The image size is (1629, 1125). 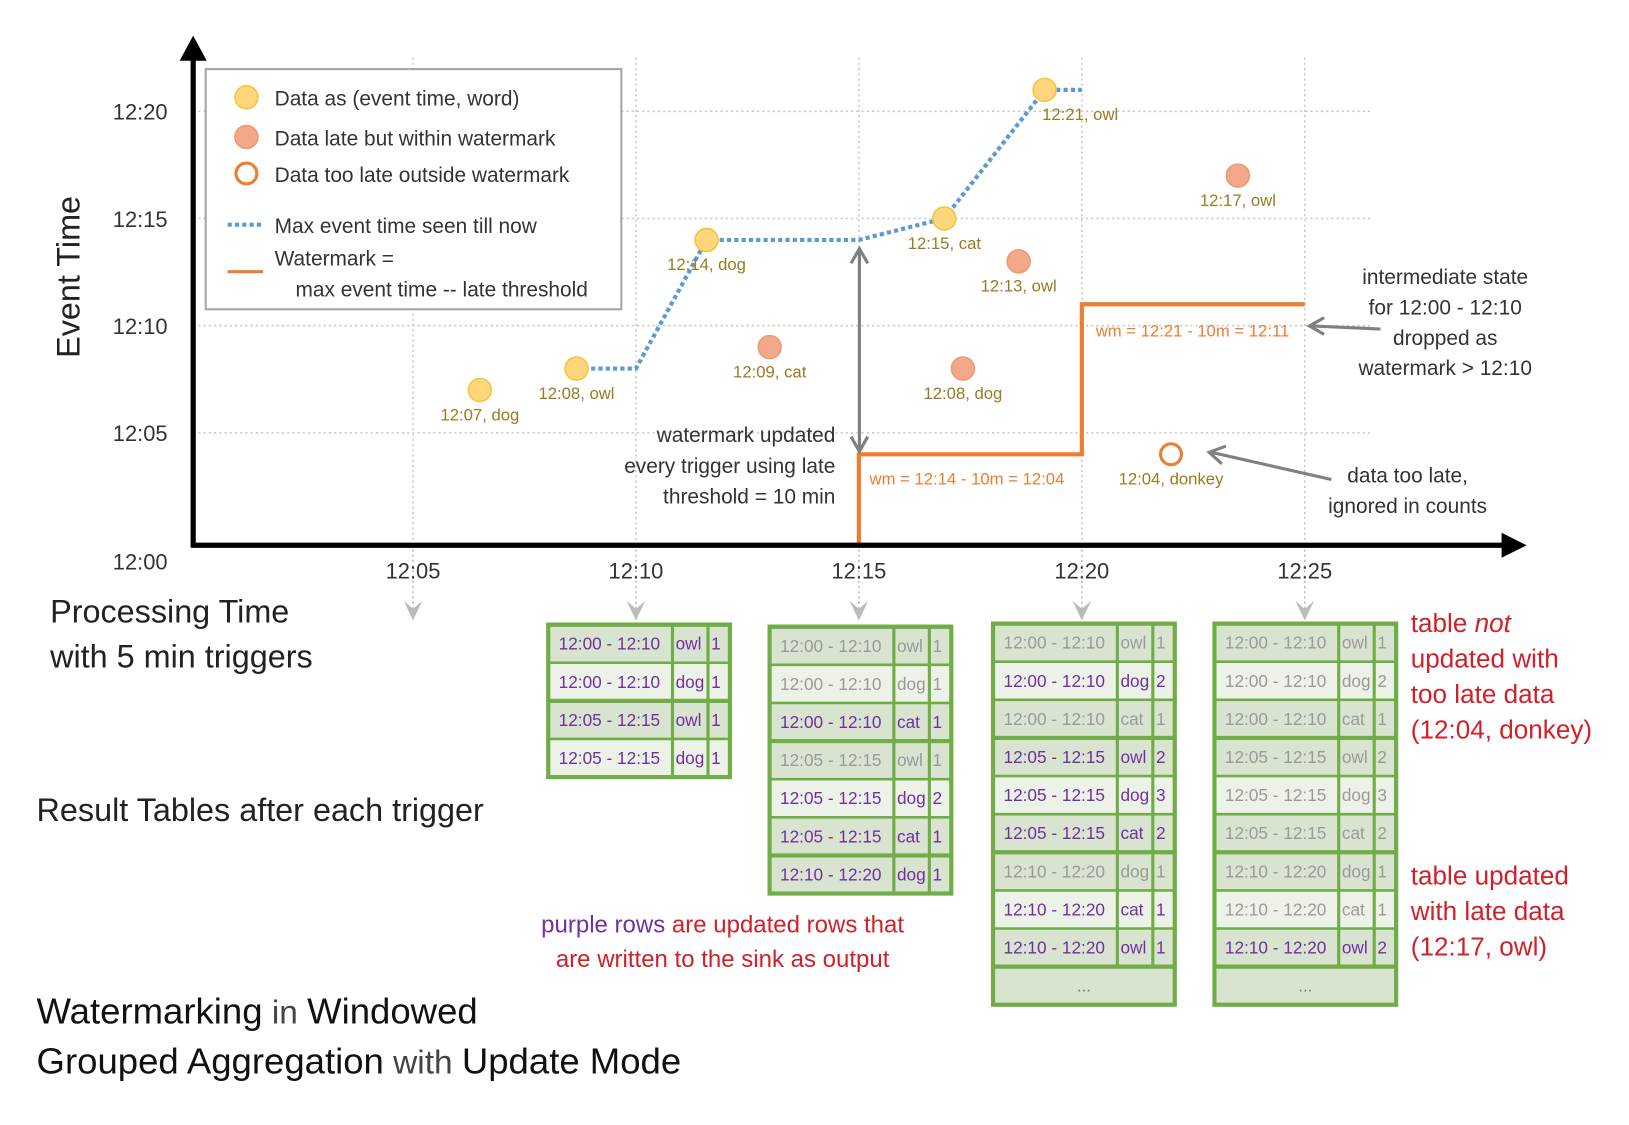 I want to click on y-tick-label: 12:20, so click(x=140, y=112).